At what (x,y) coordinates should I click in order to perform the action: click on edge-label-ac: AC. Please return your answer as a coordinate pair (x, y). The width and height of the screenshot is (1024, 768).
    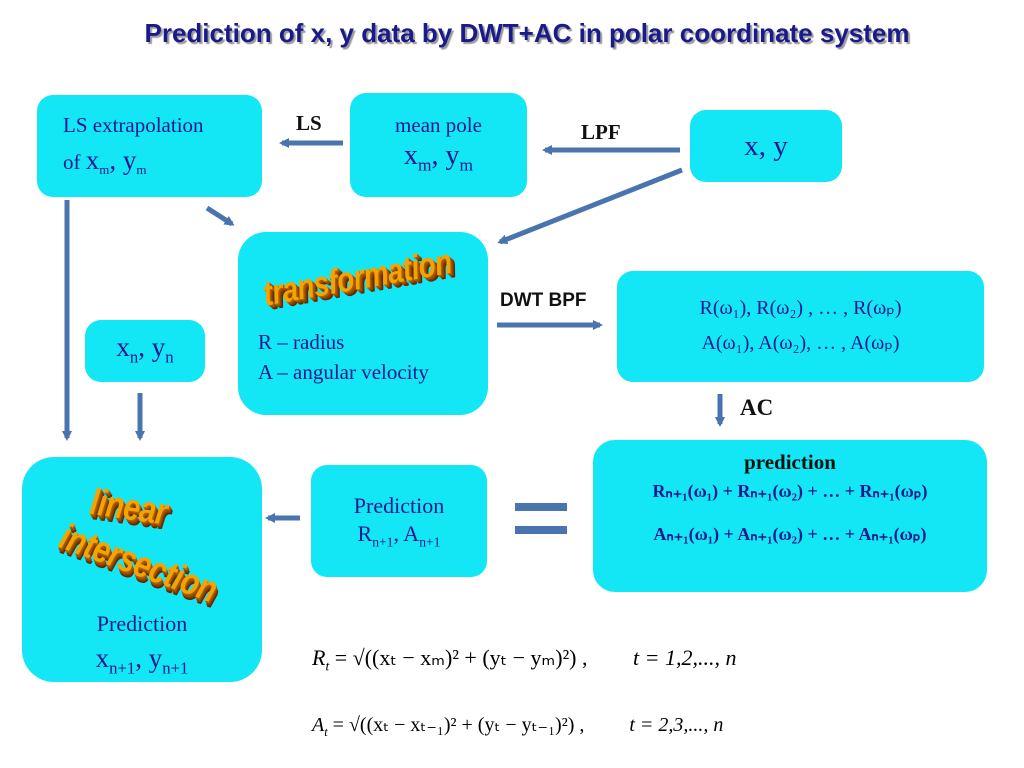
    Looking at the image, I should click on (757, 407).